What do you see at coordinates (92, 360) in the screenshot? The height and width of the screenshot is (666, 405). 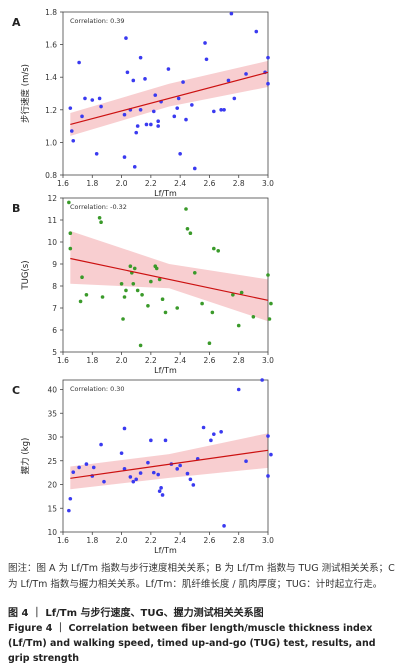 I see `panel-b-xtick-label: 1.8` at bounding box center [92, 360].